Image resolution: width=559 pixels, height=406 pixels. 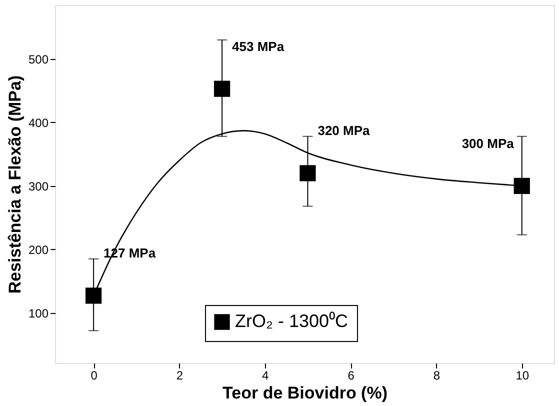 What do you see at coordinates (38, 249) in the screenshot?
I see `y-tick-label: 200` at bounding box center [38, 249].